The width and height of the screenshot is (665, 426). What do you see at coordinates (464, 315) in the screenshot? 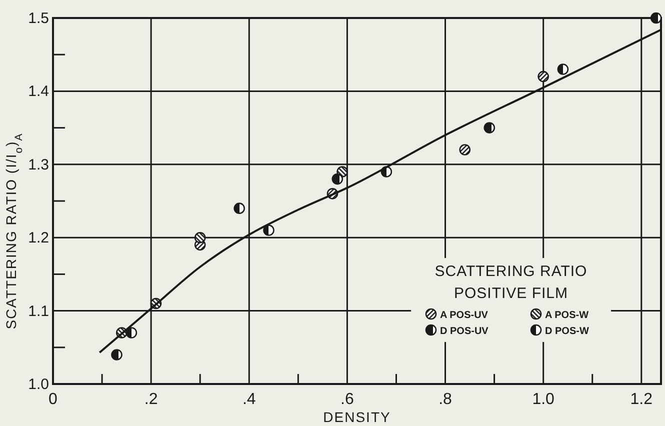
I see `legend-label: A POS-UV` at bounding box center [464, 315].